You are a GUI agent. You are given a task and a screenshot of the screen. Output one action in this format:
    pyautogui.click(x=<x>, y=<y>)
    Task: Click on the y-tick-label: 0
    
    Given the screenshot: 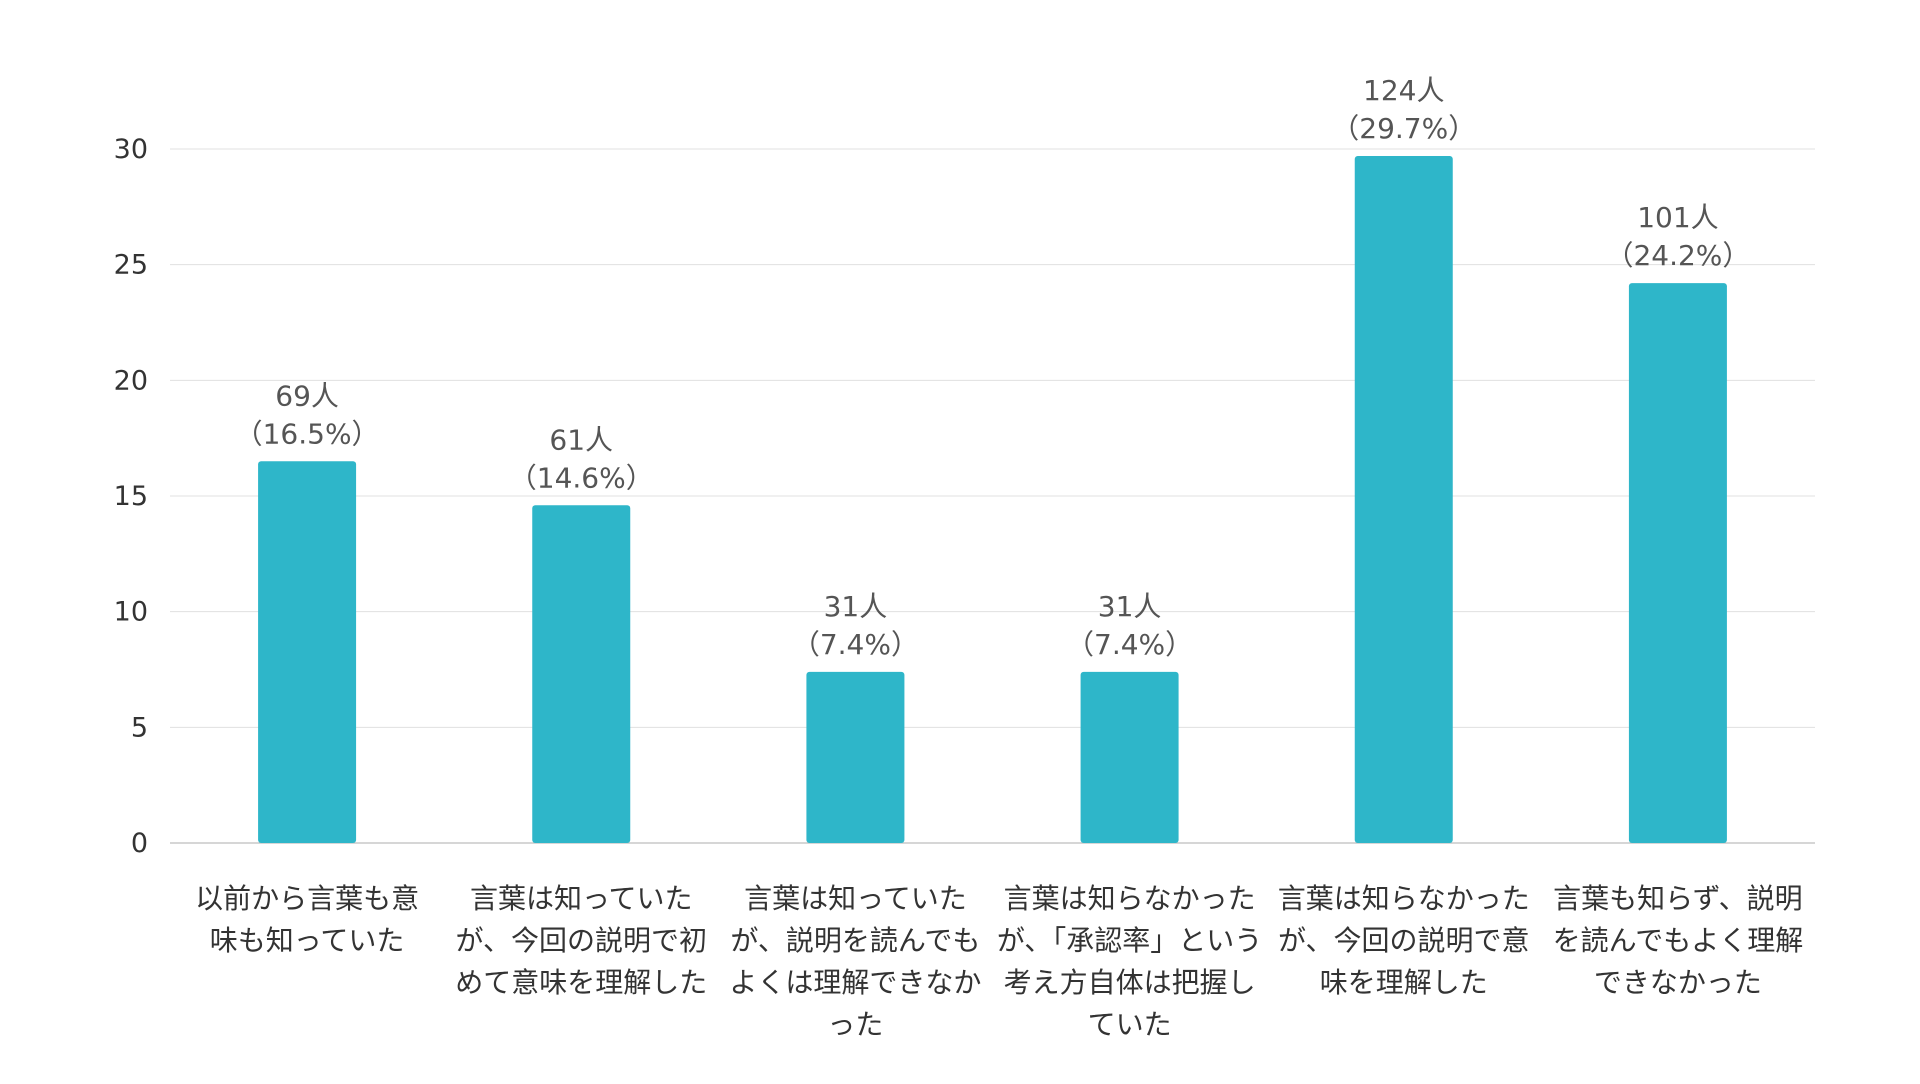 What is the action you would take?
    pyautogui.click(x=139, y=843)
    